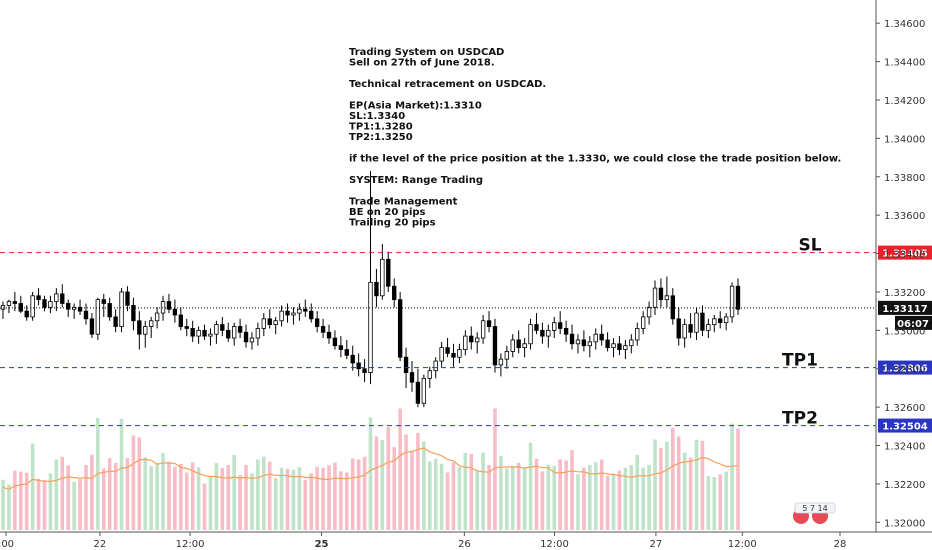  What do you see at coordinates (904, 370) in the screenshot?
I see `price-tick-label: 1.32800` at bounding box center [904, 370].